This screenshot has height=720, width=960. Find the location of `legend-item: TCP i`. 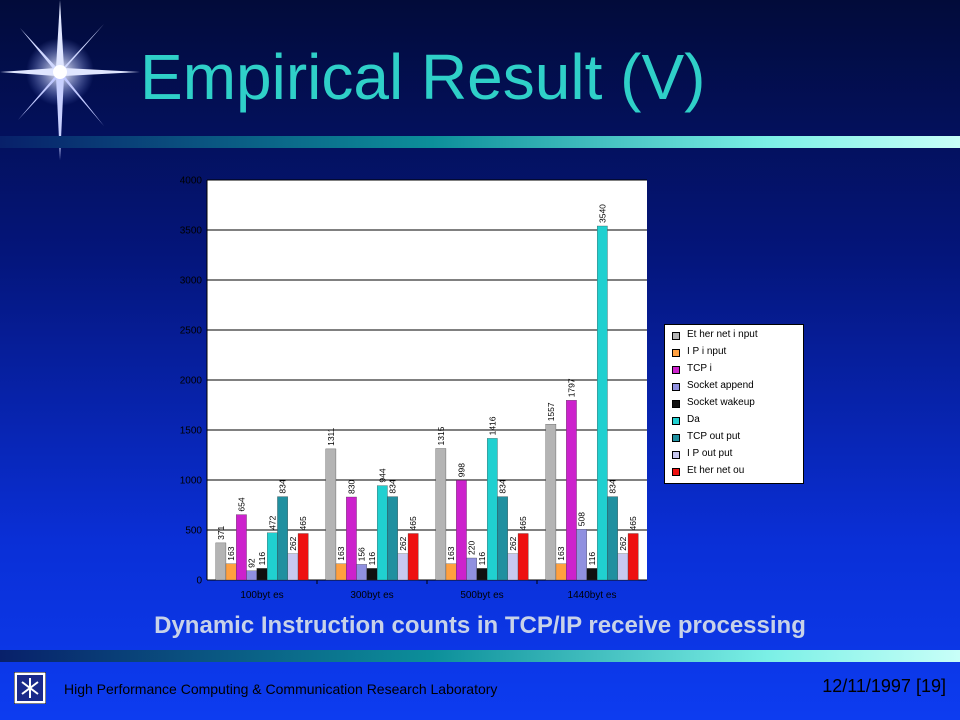

legend-item: TCP i is located at coordinates (733, 370).